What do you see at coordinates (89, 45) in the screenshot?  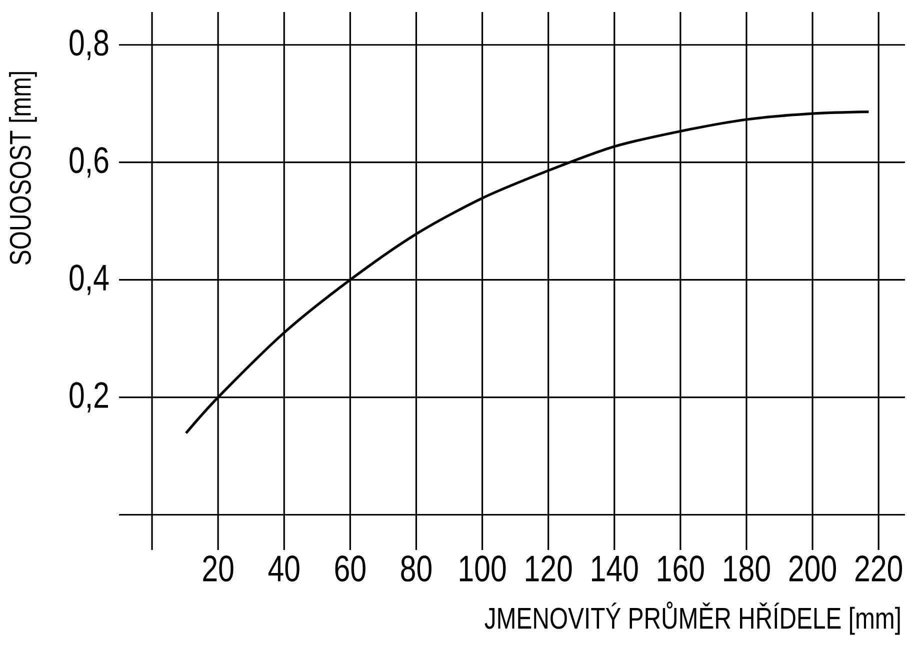 I see `y-tick-label: 0,8` at bounding box center [89, 45].